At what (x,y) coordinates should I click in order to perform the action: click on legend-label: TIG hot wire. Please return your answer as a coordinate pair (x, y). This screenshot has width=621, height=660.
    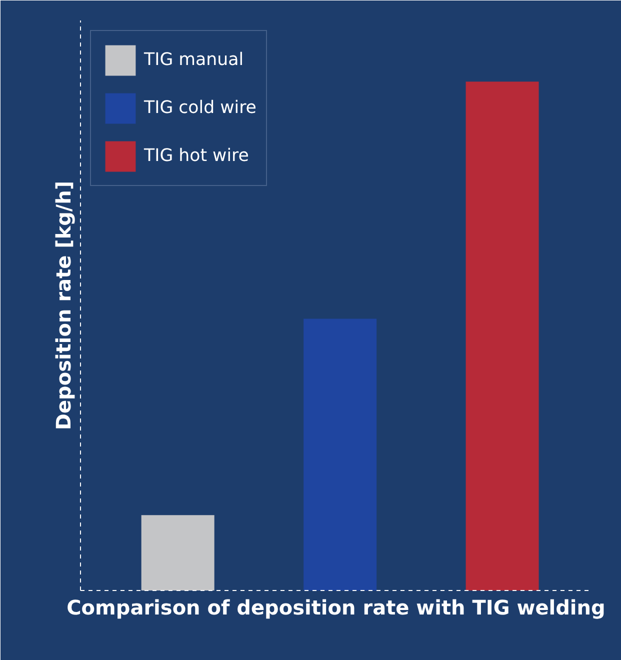
    Looking at the image, I should click on (196, 156).